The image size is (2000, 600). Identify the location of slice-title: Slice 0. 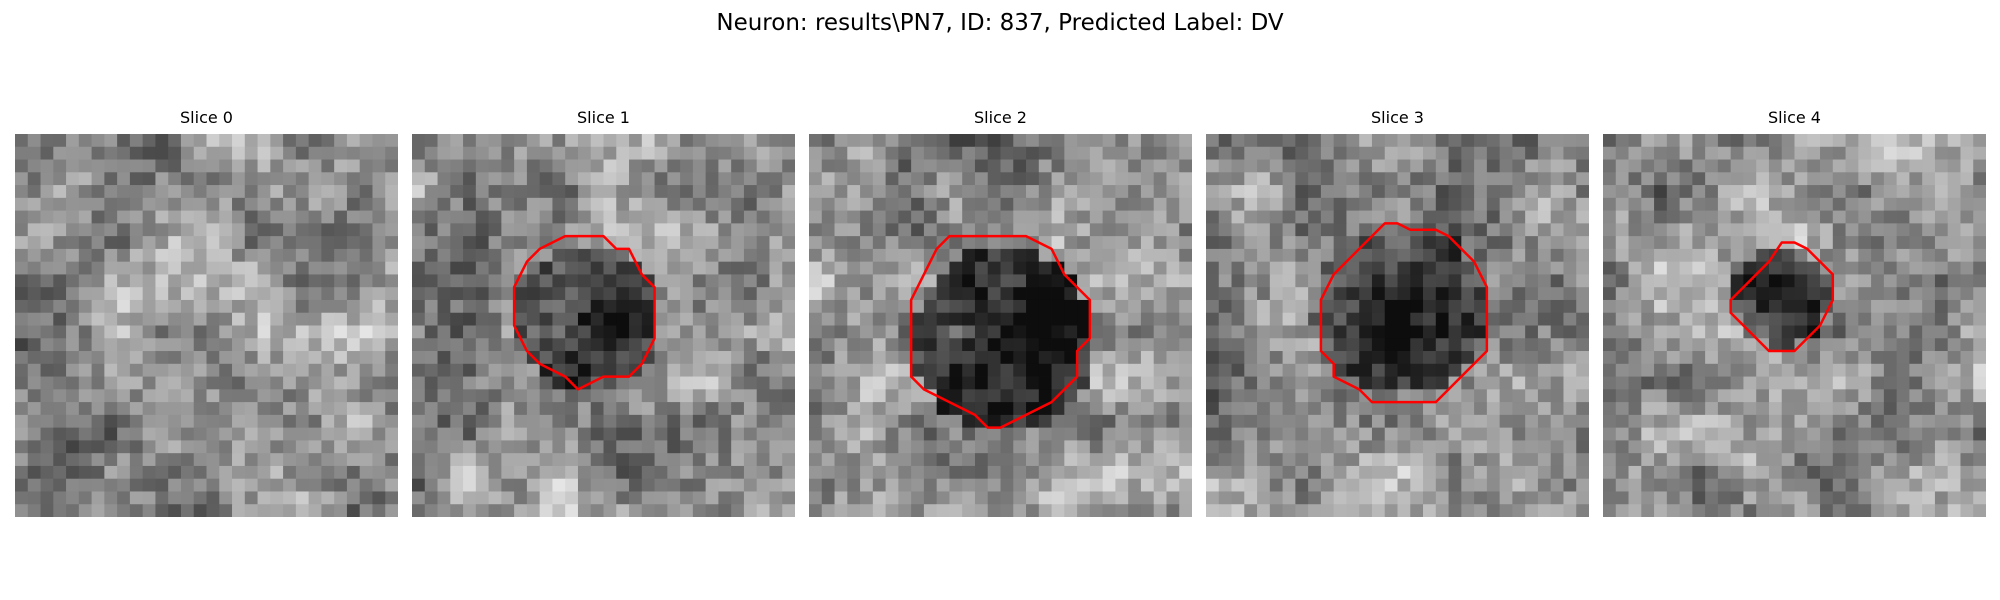
(206, 117).